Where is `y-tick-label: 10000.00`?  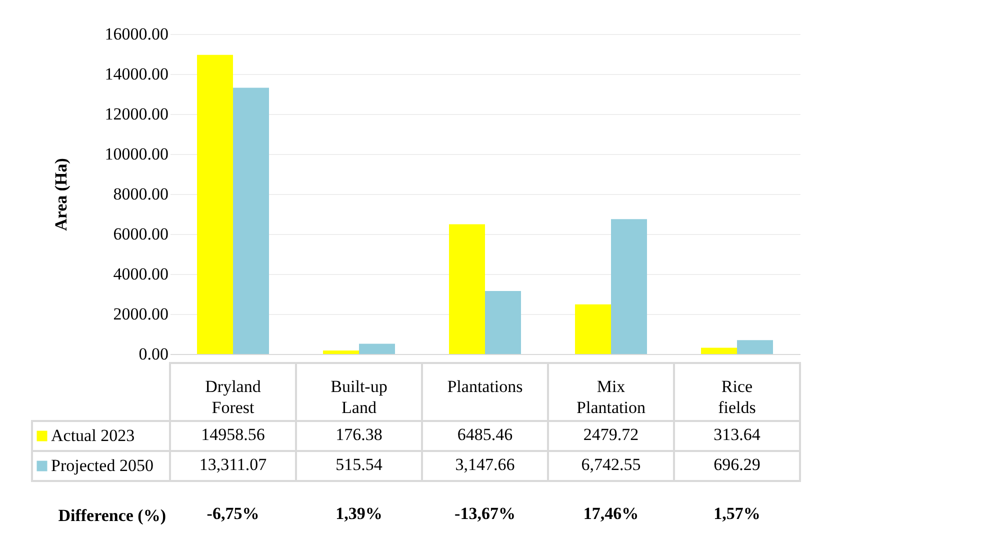 y-tick-label: 10000.00 is located at coordinates (136, 154).